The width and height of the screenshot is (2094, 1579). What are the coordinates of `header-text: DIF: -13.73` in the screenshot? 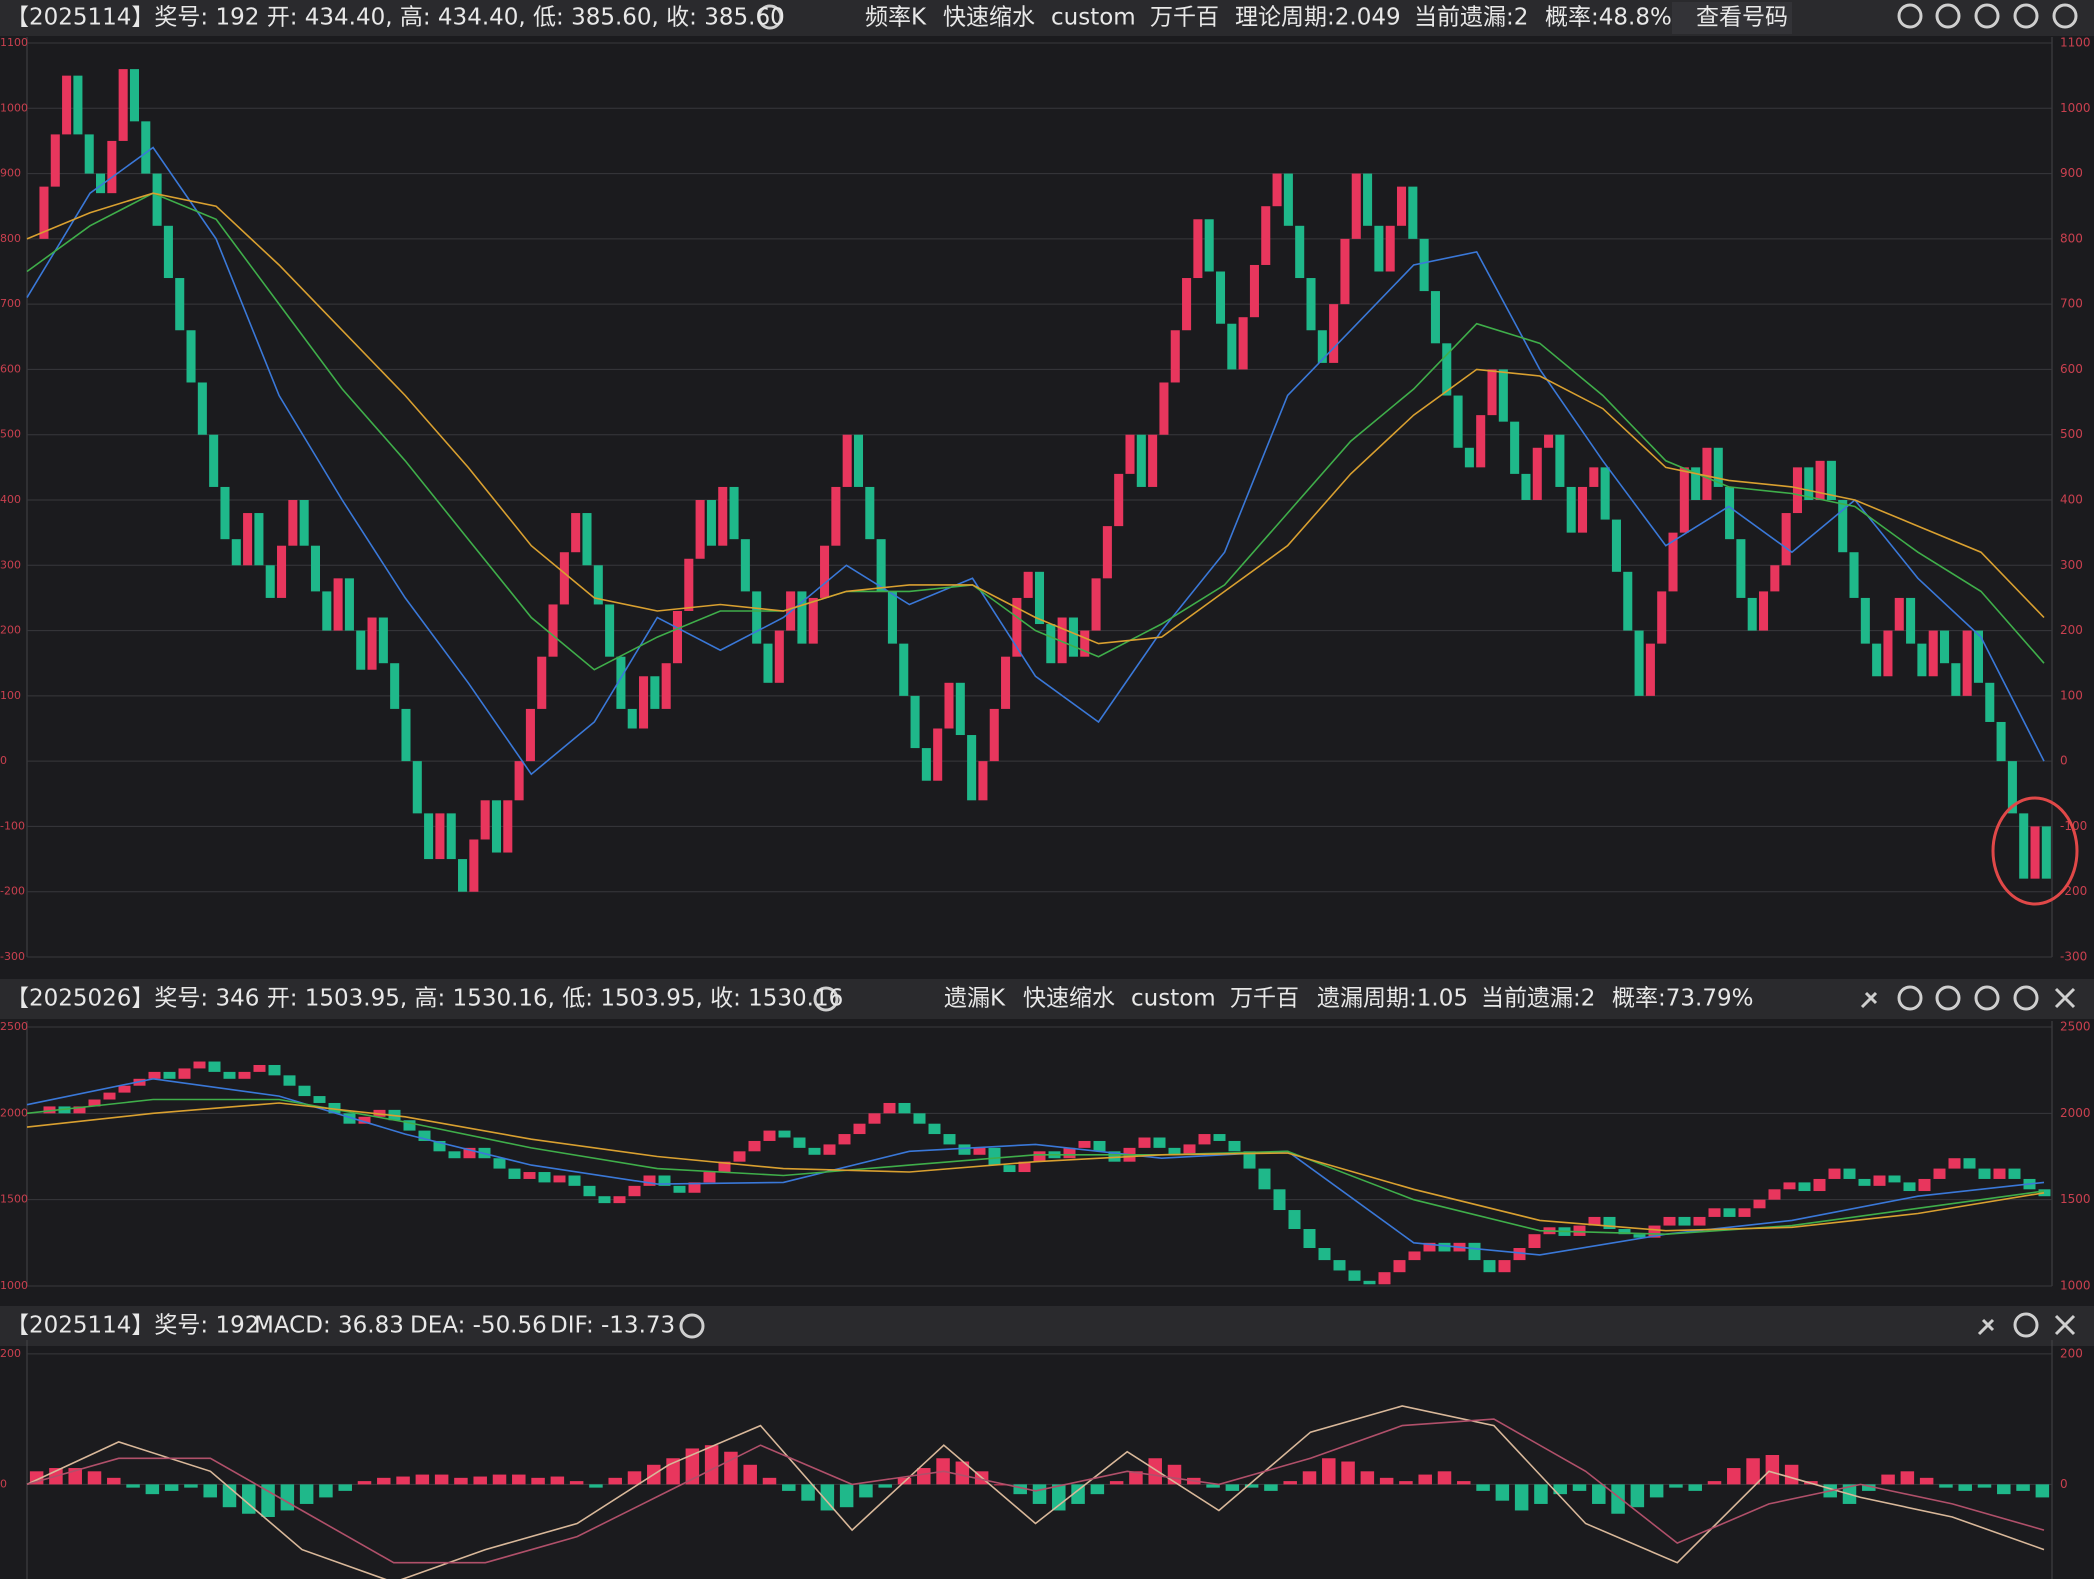 It's located at (612, 1326).